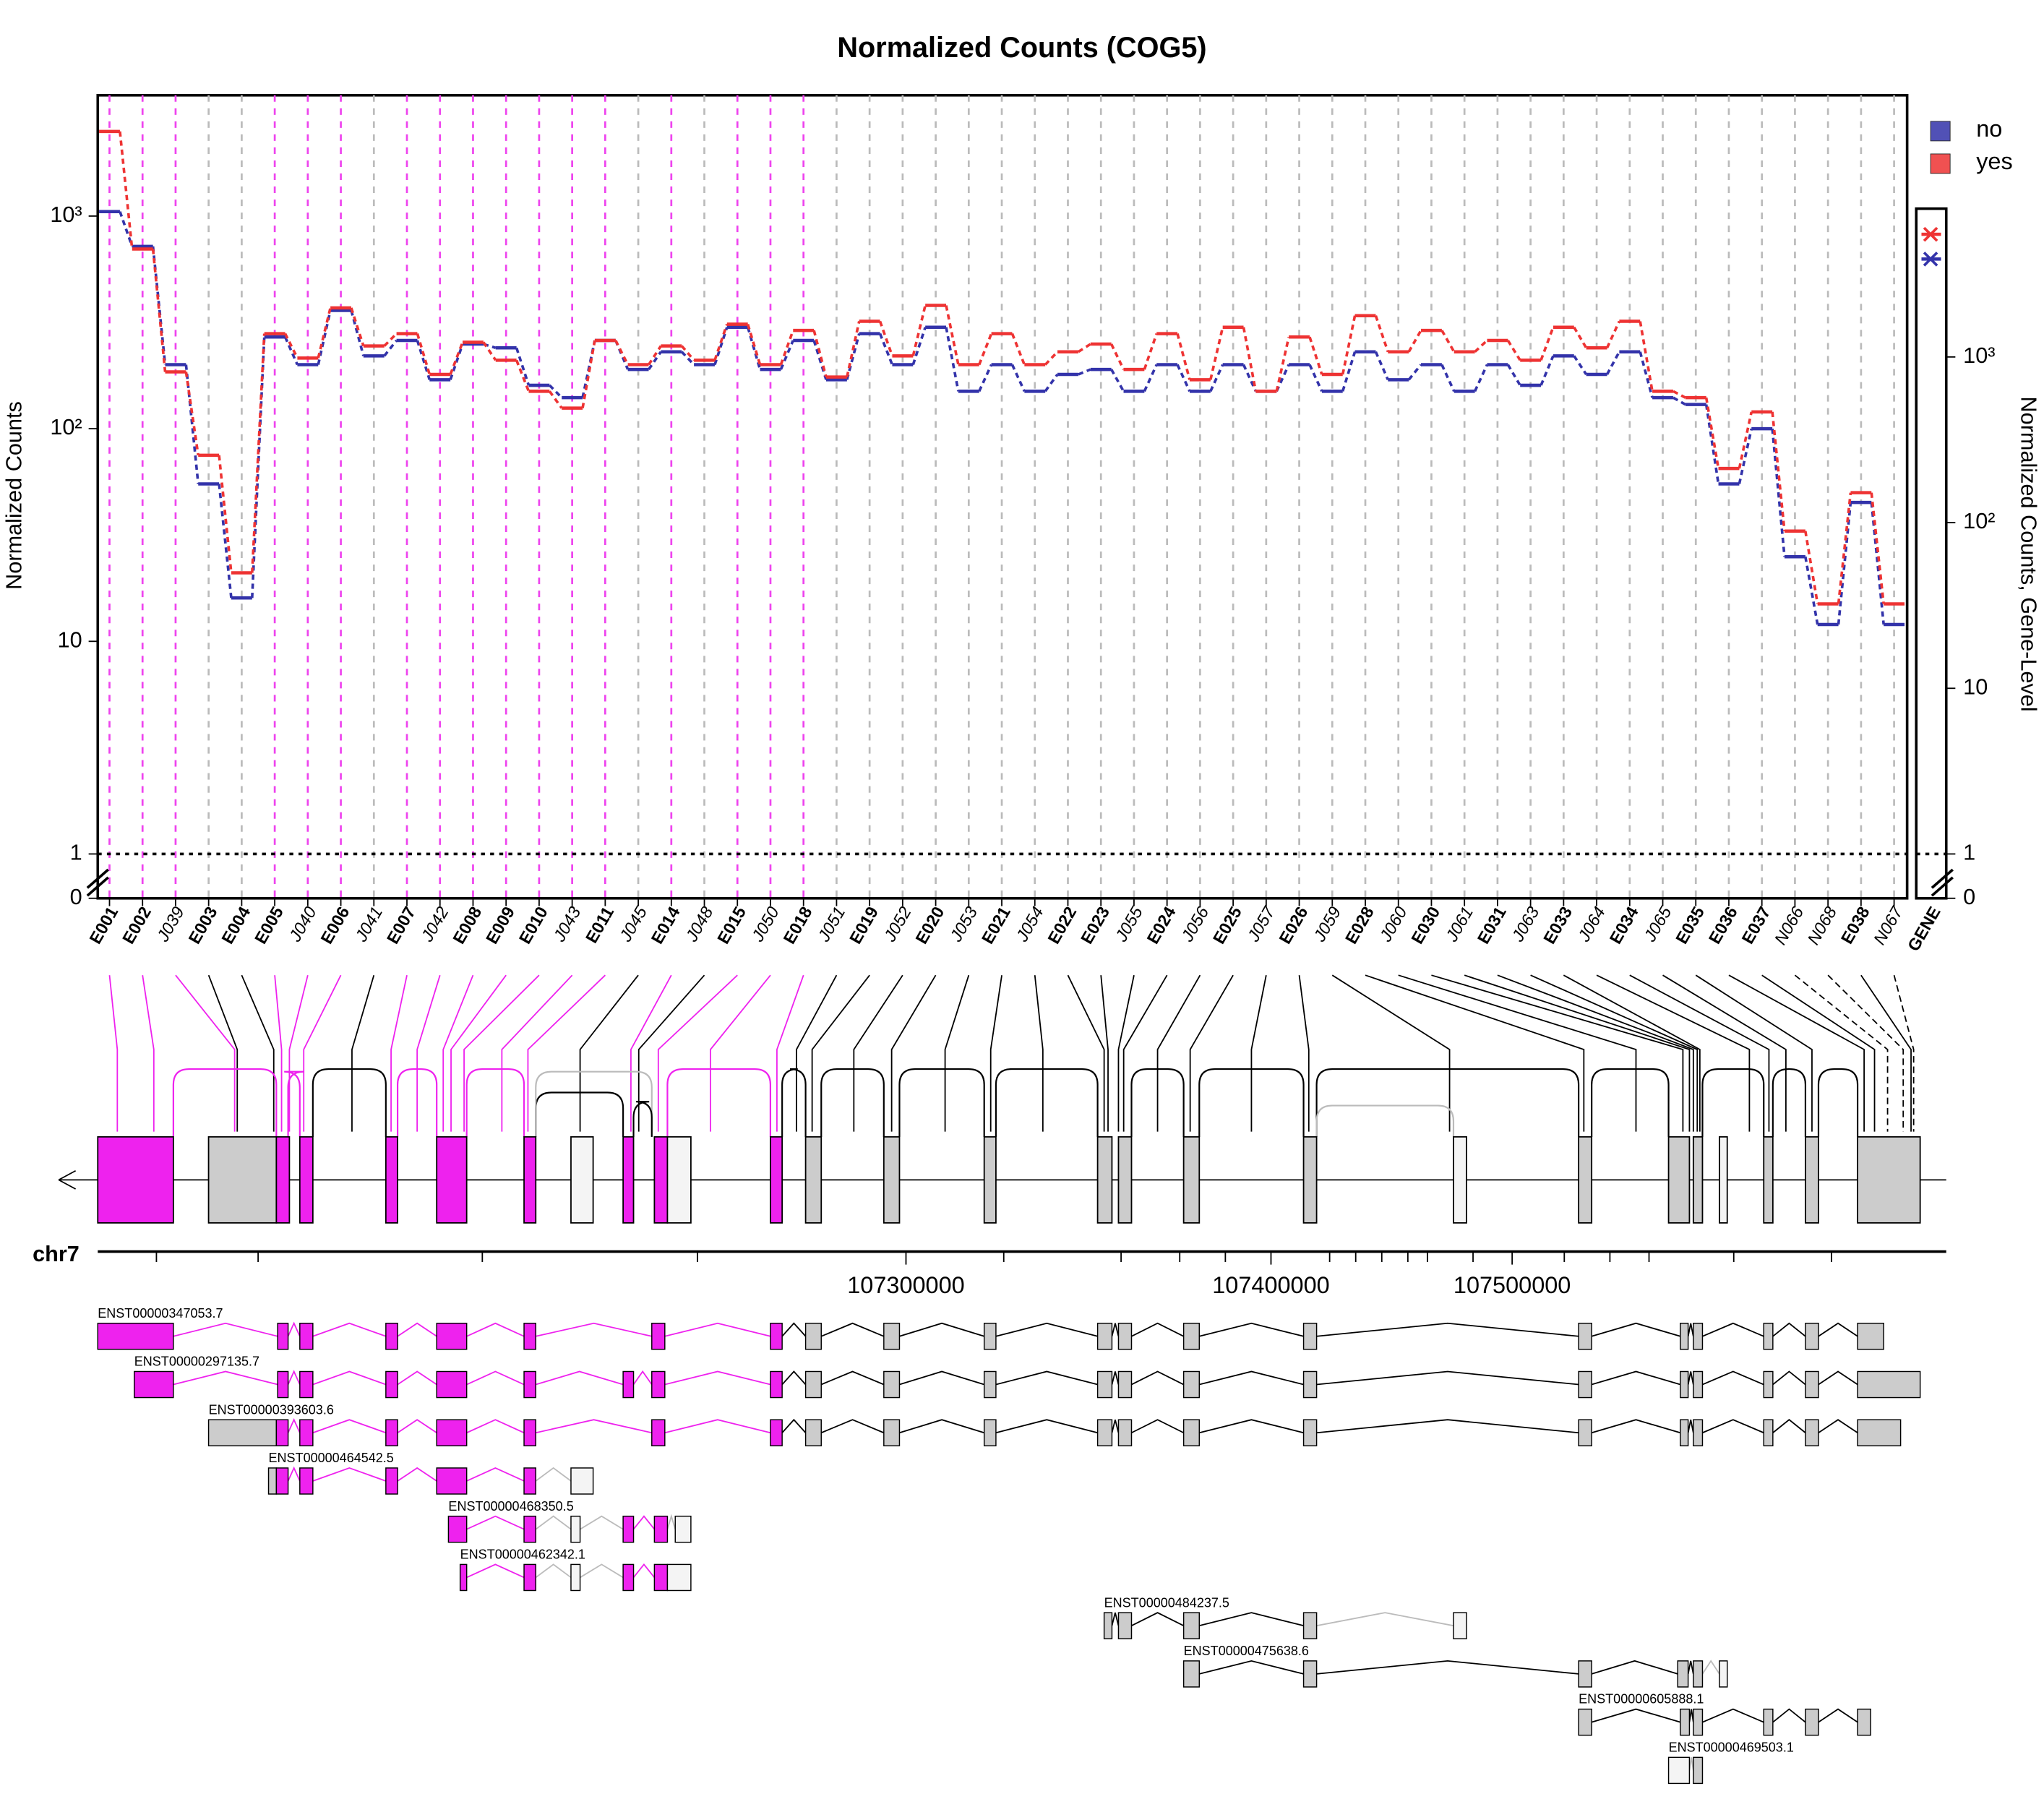 This screenshot has width=2044, height=1807. What do you see at coordinates (1459, 925) in the screenshot?
I see `x-tick-label: J061` at bounding box center [1459, 925].